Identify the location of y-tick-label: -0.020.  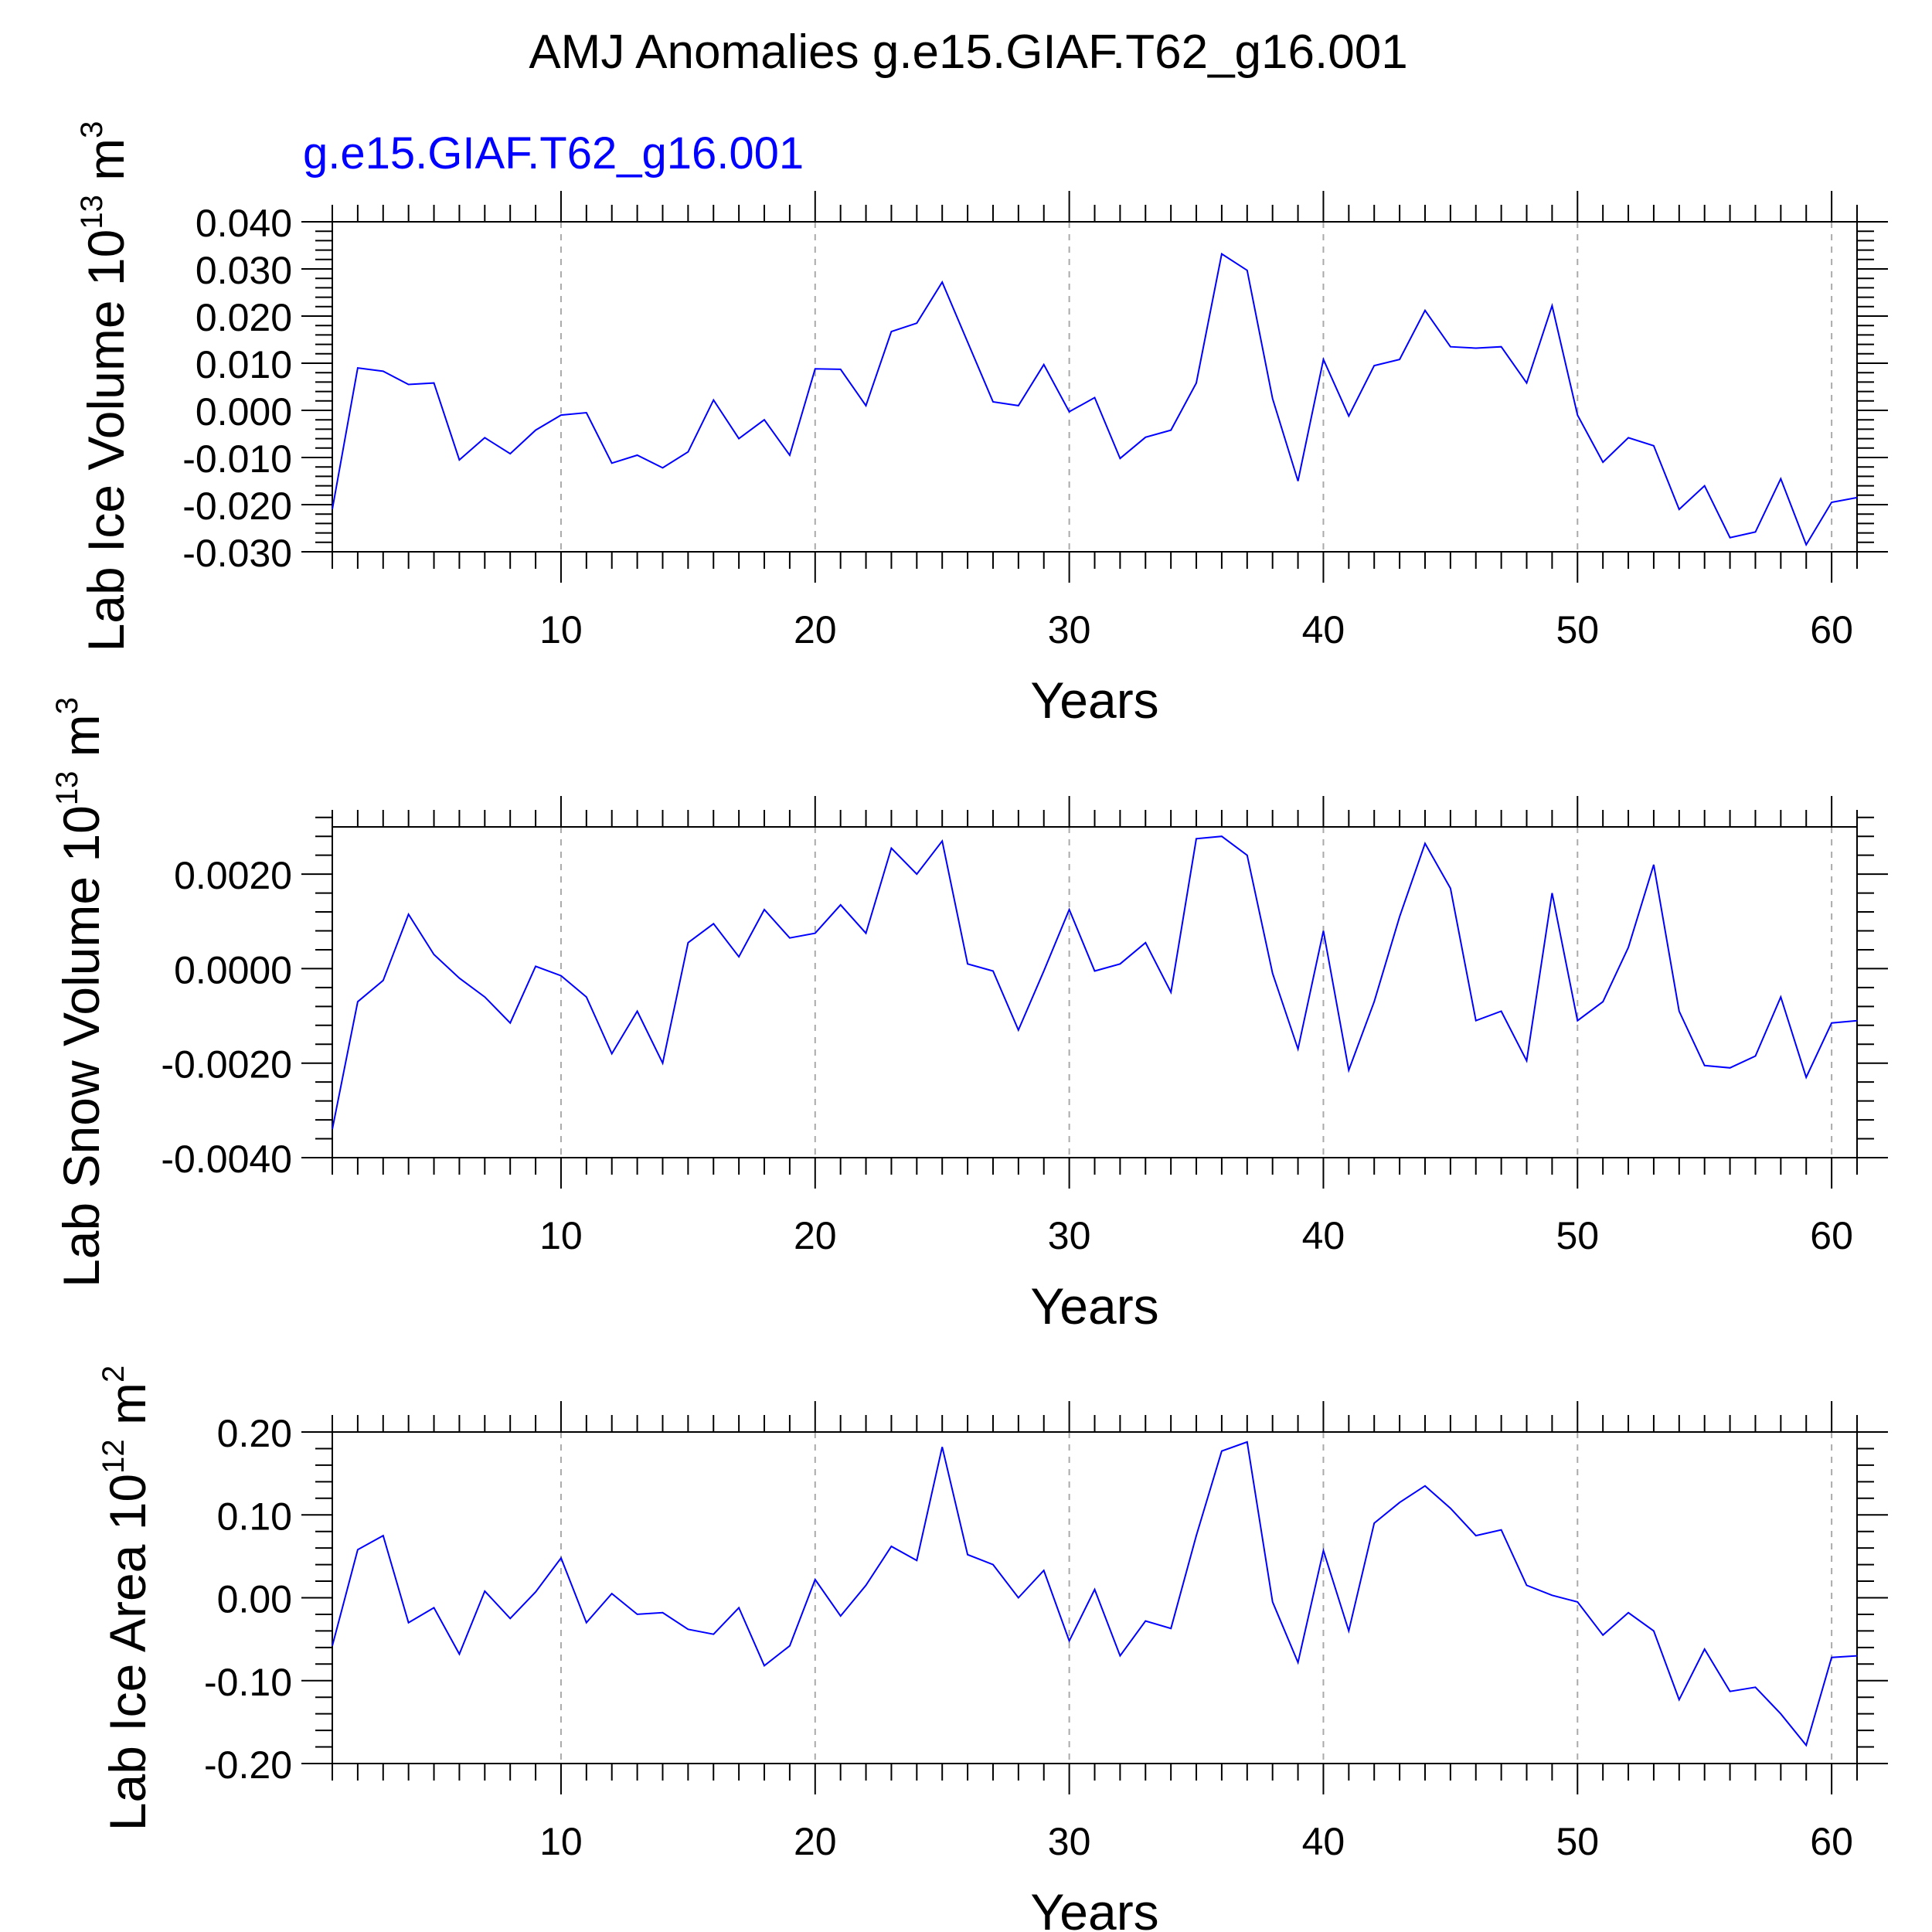
(237, 507).